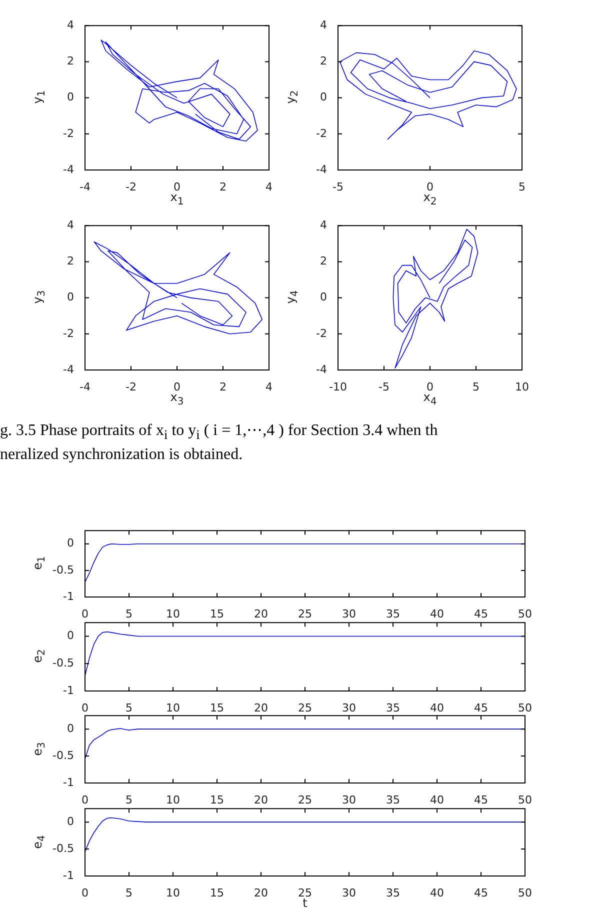  What do you see at coordinates (219, 432) in the screenshot?
I see `text: g. 3.5 Phase portraits of x$_{i}$ to y$_{i}$ ( i = 1,⋯,4 ) for Section 3.4 when th` at bounding box center [219, 432].